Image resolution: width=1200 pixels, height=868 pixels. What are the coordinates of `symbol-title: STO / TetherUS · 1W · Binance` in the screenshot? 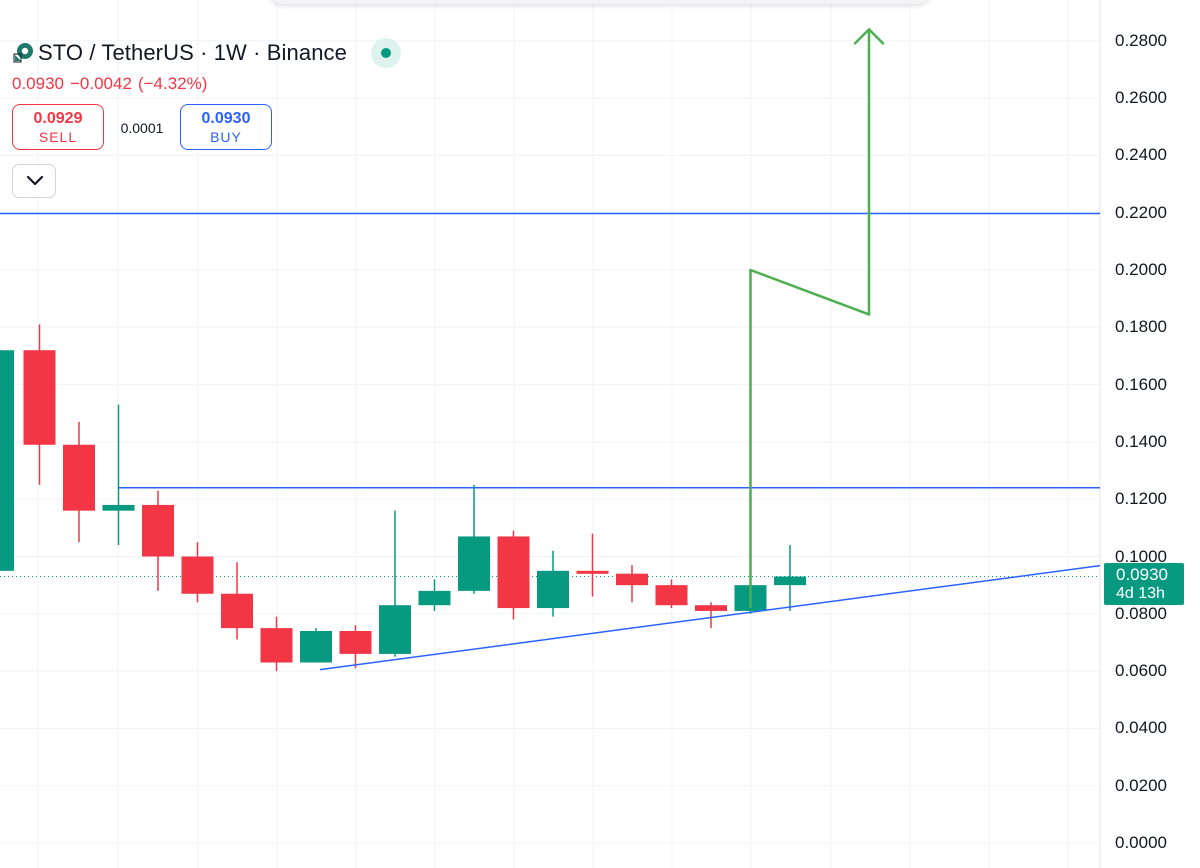 It's located at (192, 52).